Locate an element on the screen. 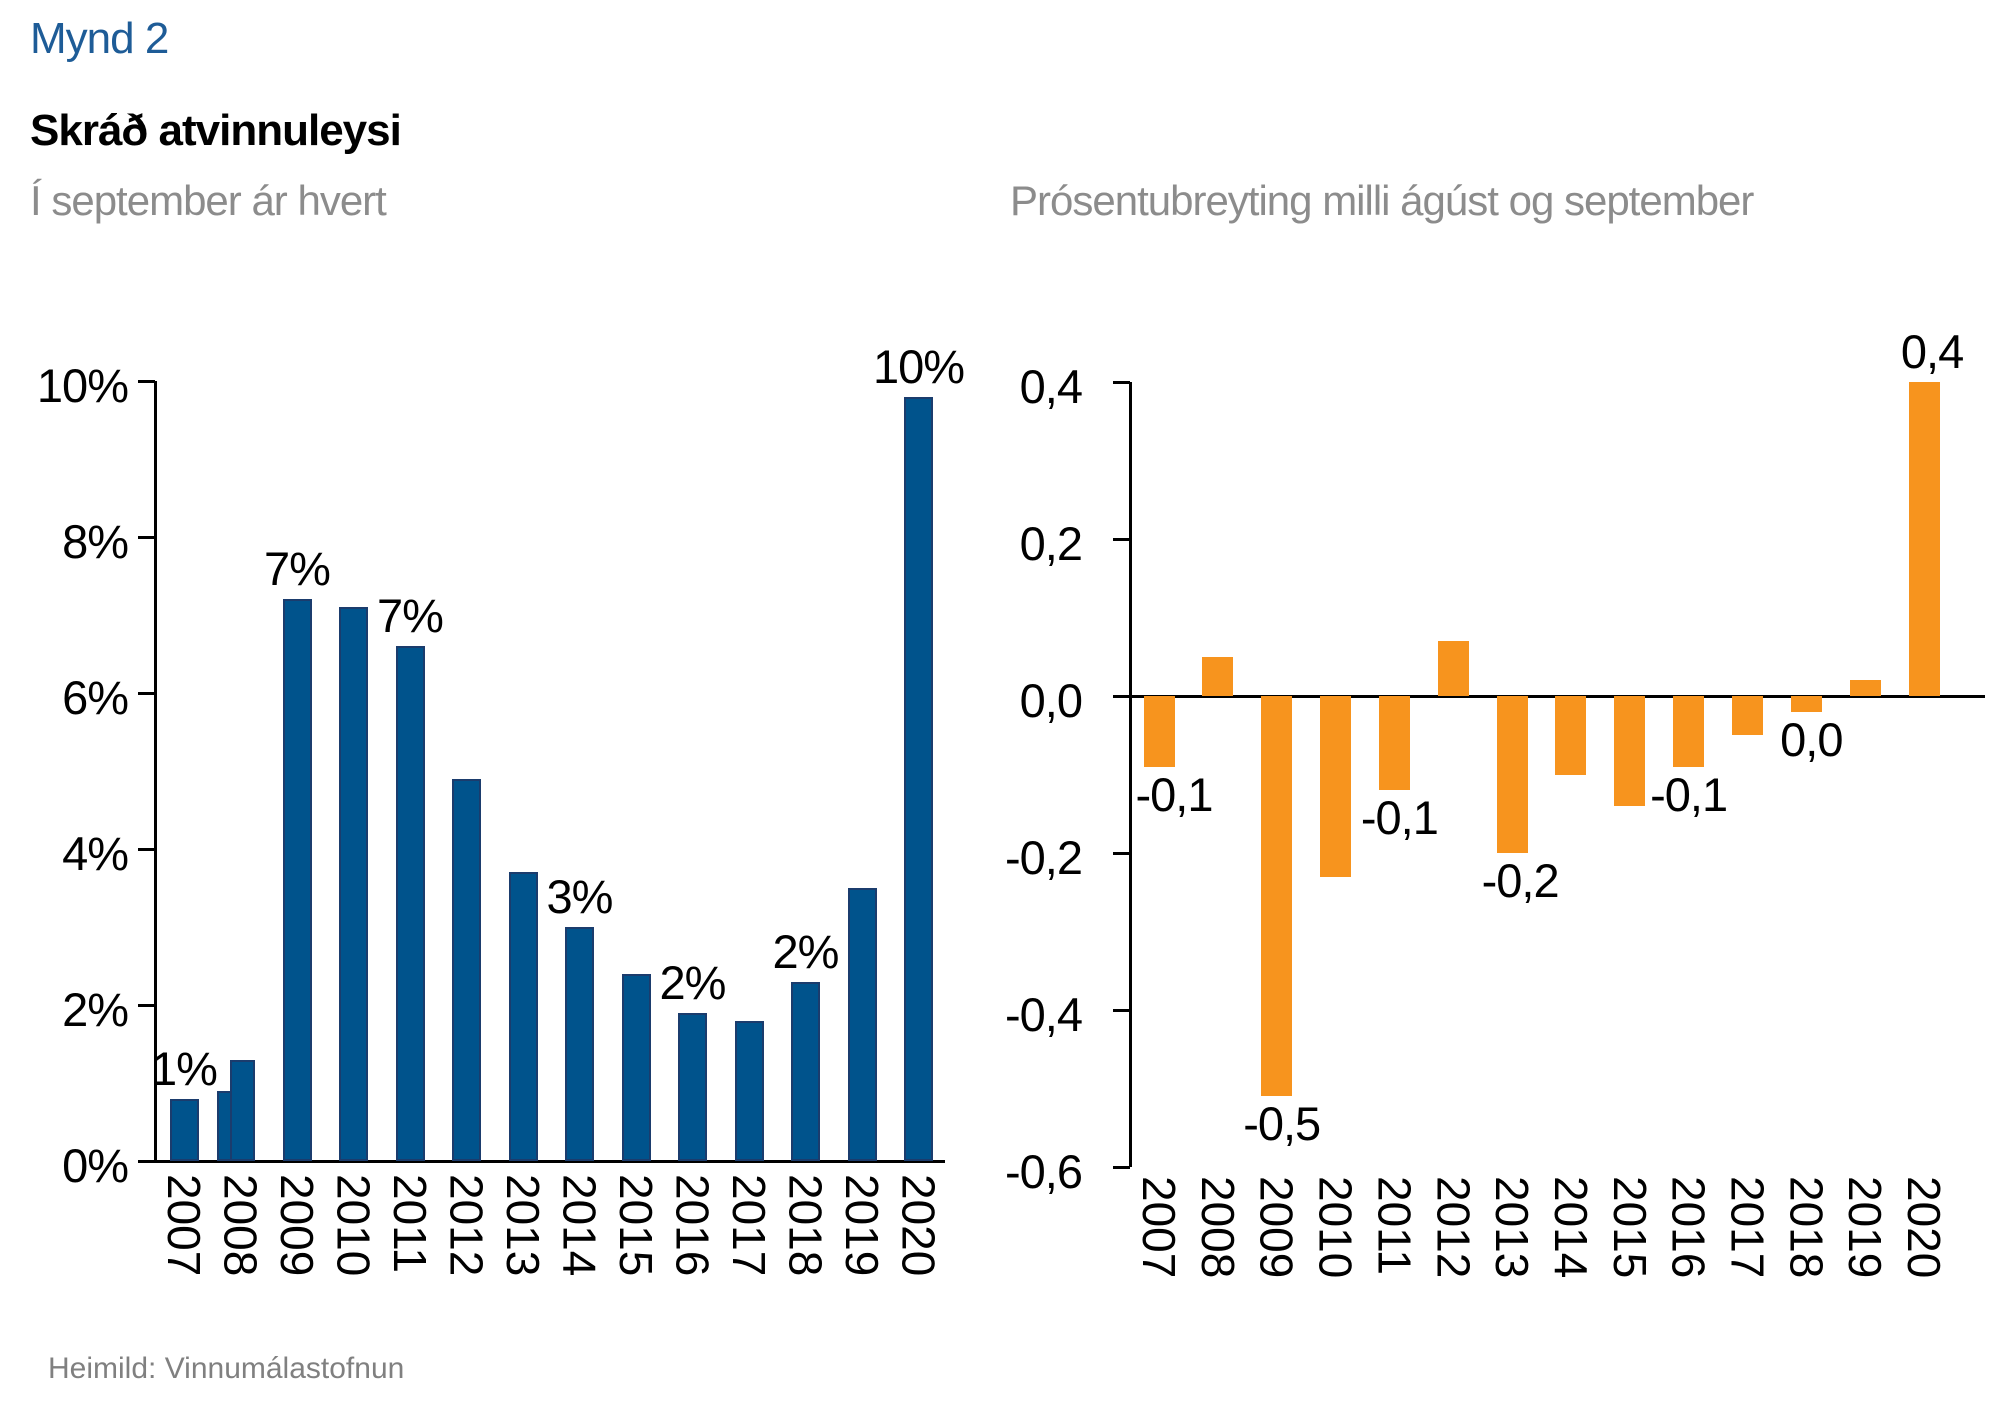 The image size is (2000, 1411). left-chart-year-2016: 2016 is located at coordinates (692, 1225).